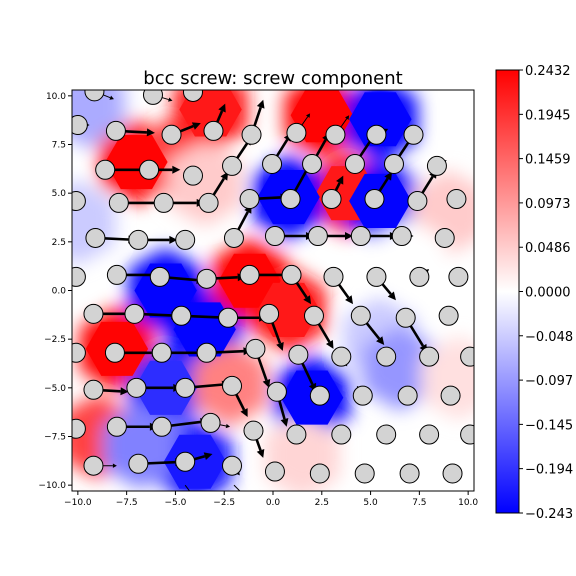  Describe the element at coordinates (56, 97) in the screenshot. I see `y-tick-label-8: 10.0` at that location.